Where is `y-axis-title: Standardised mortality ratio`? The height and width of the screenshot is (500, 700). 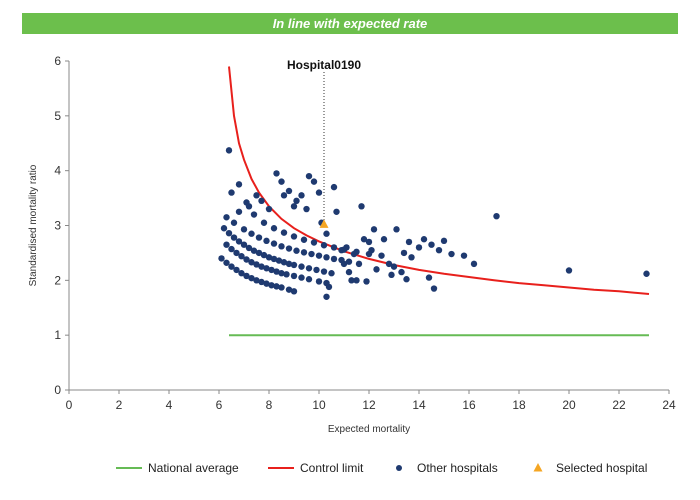
y-axis-title: Standardised mortality ratio is located at coordinates (33, 225).